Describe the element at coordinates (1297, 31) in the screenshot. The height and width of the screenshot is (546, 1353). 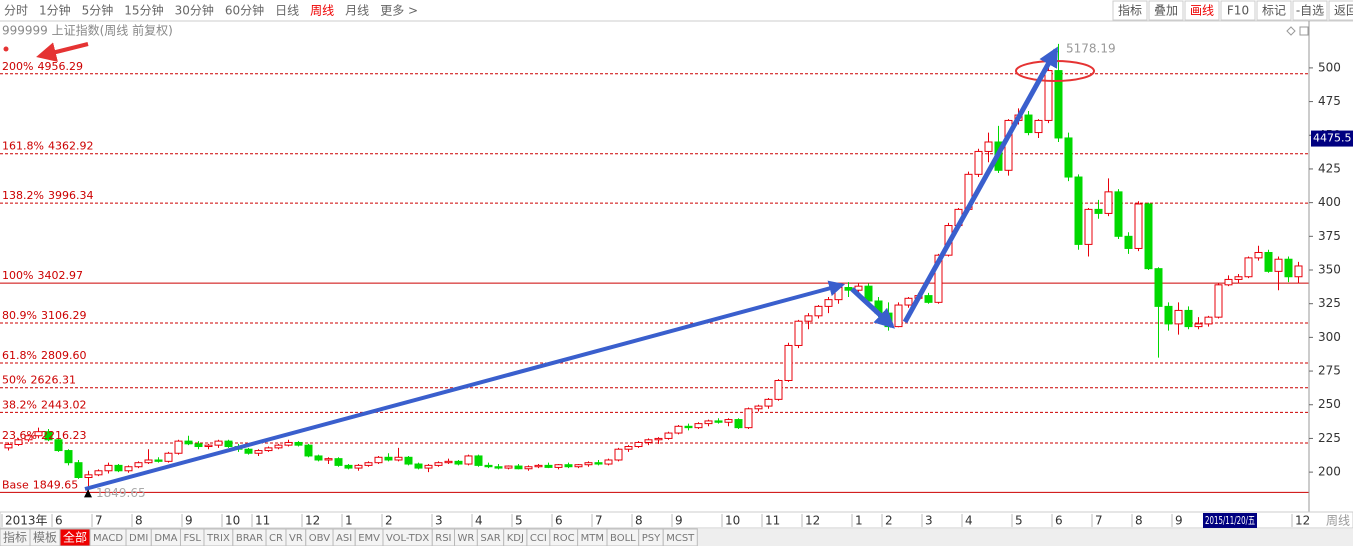
I see `corner-icons` at that location.